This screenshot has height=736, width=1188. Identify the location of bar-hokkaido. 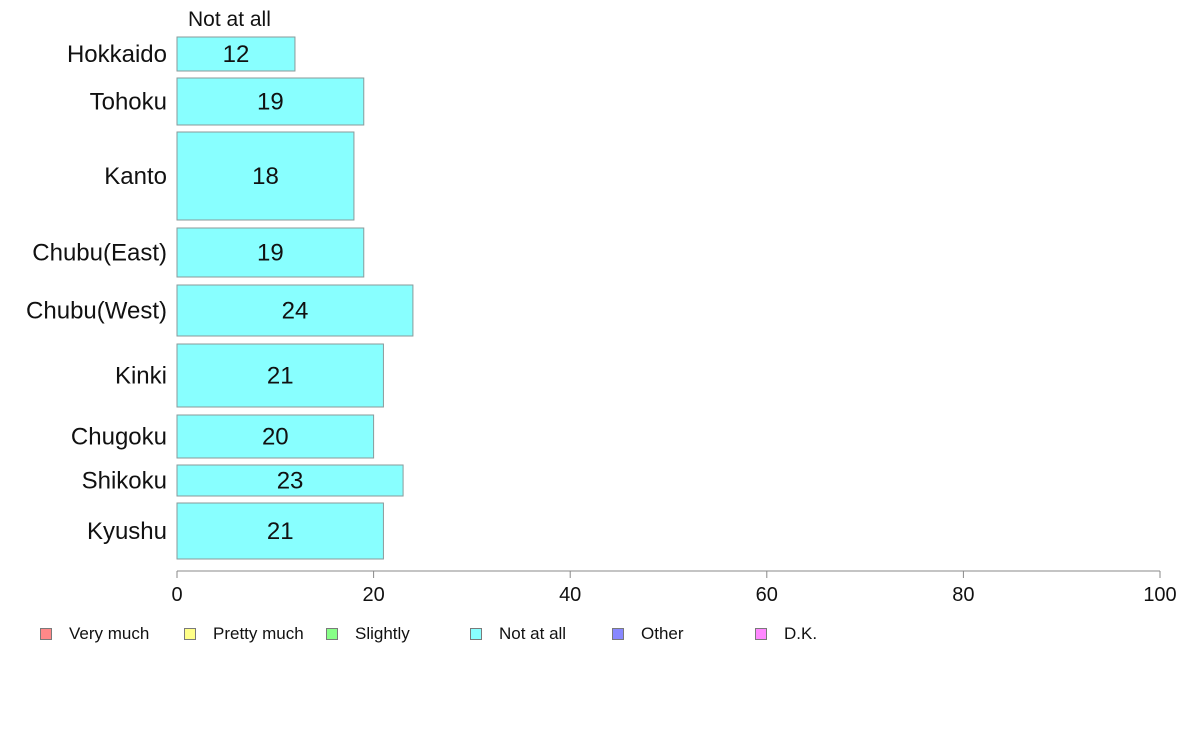
(236, 54).